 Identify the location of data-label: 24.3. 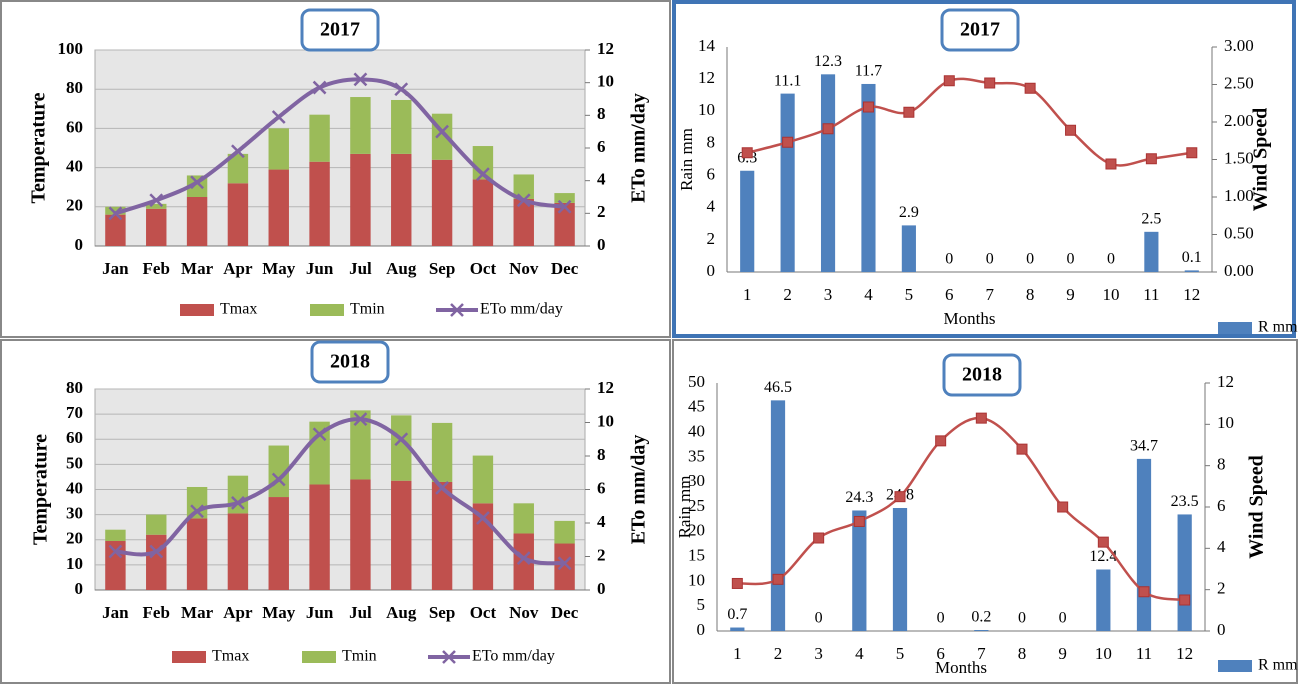
(859, 497).